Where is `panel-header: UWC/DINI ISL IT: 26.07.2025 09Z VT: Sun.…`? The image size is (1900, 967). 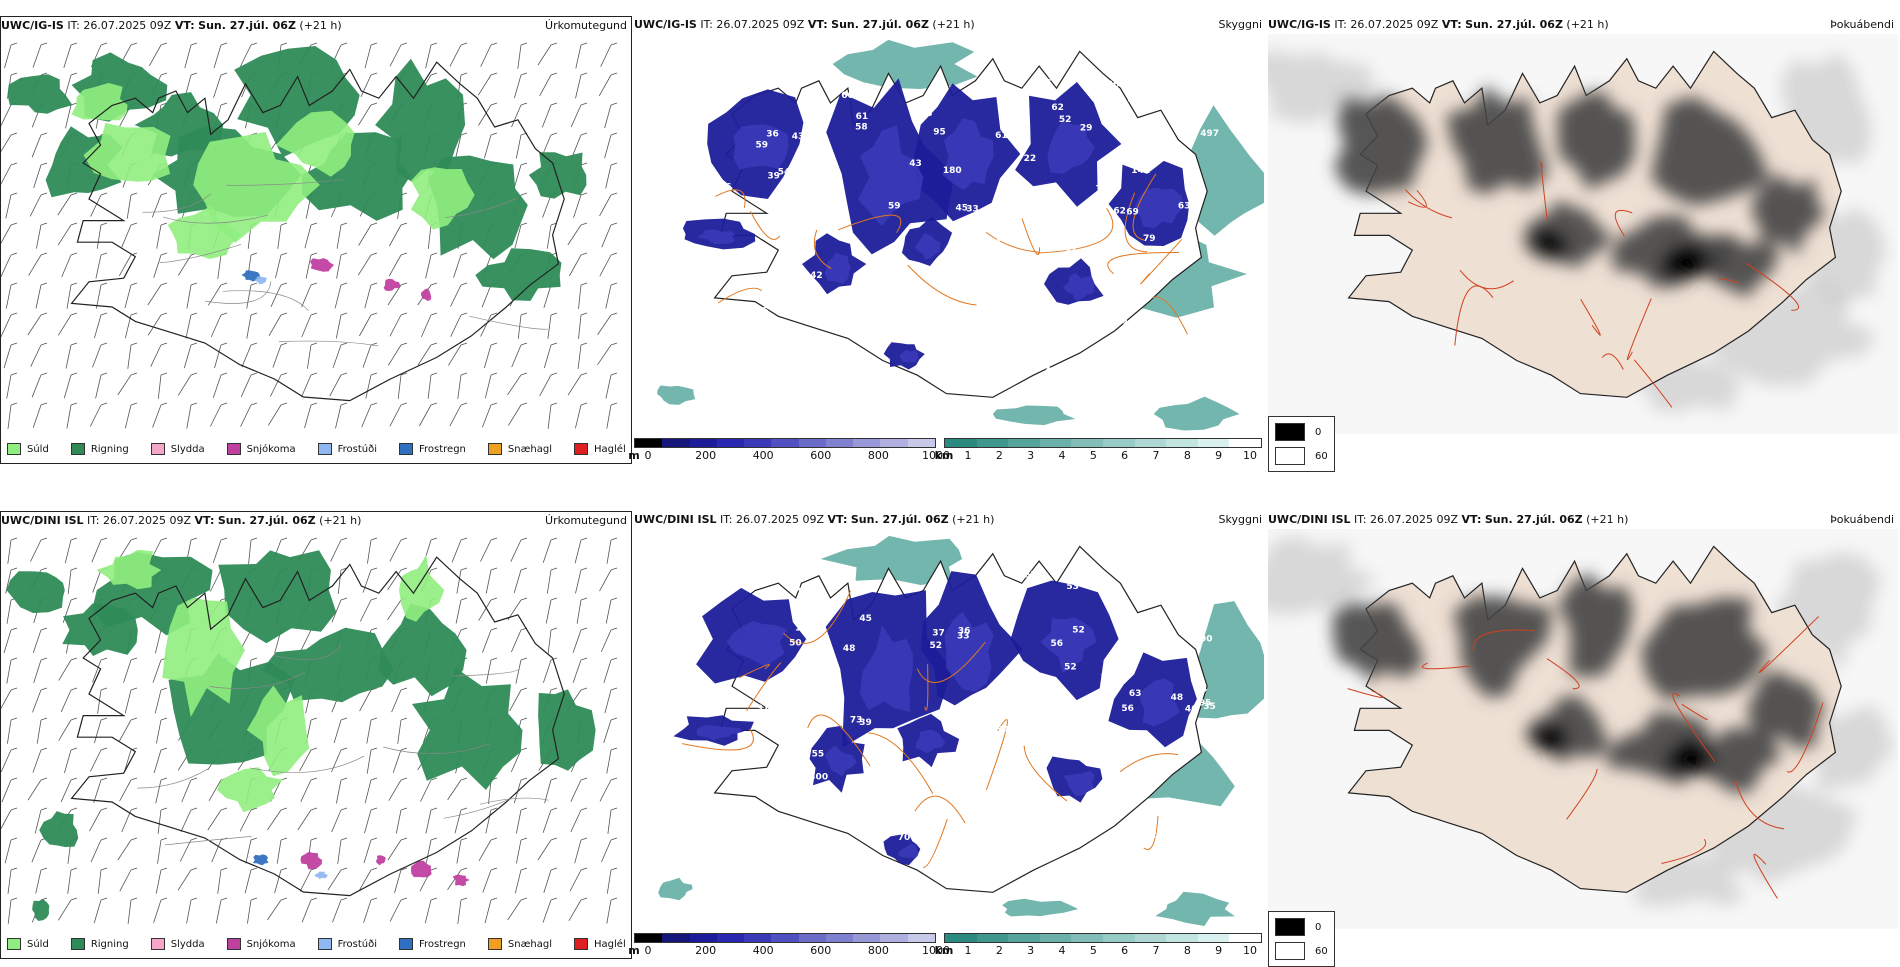
panel-header: UWC/DINI ISL IT: 26.07.2025 09Z VT: Sun.… is located at coordinates (1583, 520).